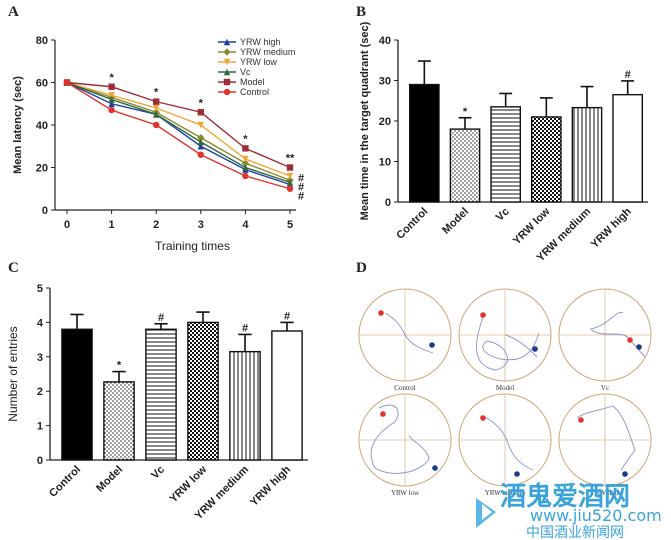 The height and width of the screenshot is (540, 671). What do you see at coordinates (156, 225) in the screenshot?
I see `x-tick-label: 2` at bounding box center [156, 225].